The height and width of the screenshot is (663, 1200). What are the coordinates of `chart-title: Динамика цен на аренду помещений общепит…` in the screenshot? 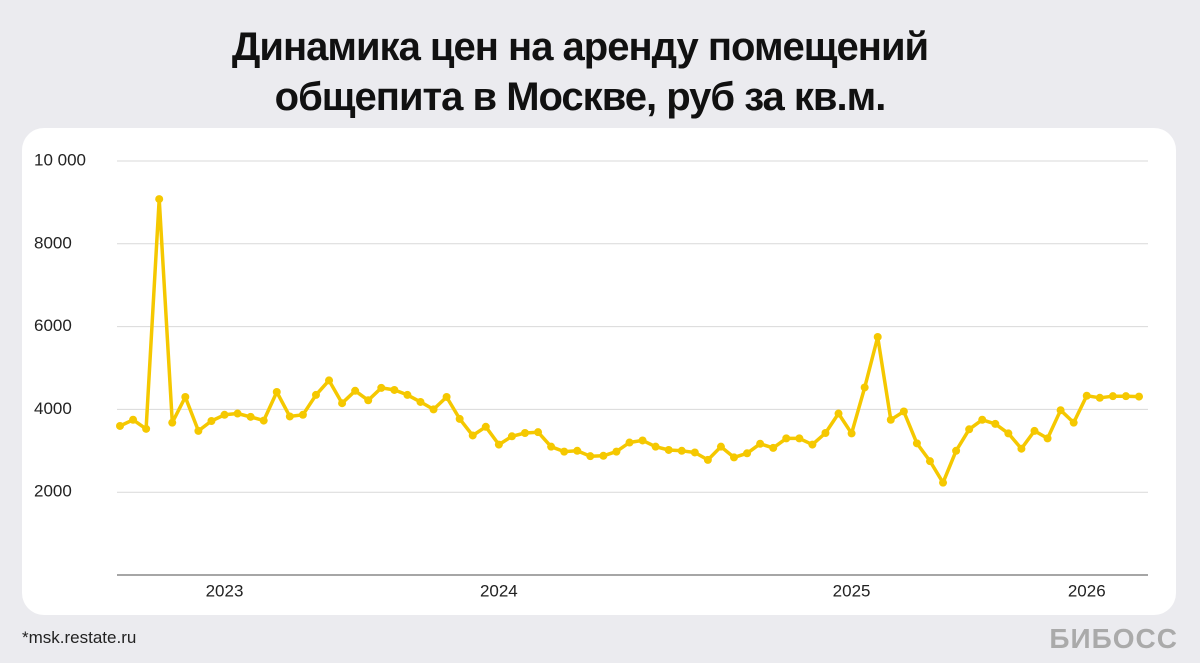 It's located at (580, 72).